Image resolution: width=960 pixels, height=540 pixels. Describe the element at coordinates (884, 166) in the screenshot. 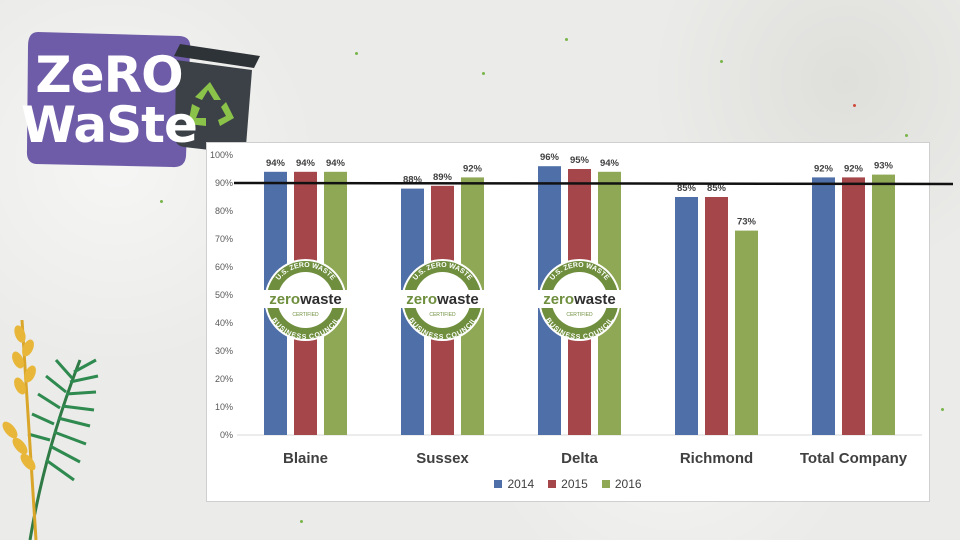

I see `bar-data-label: 93%` at that location.